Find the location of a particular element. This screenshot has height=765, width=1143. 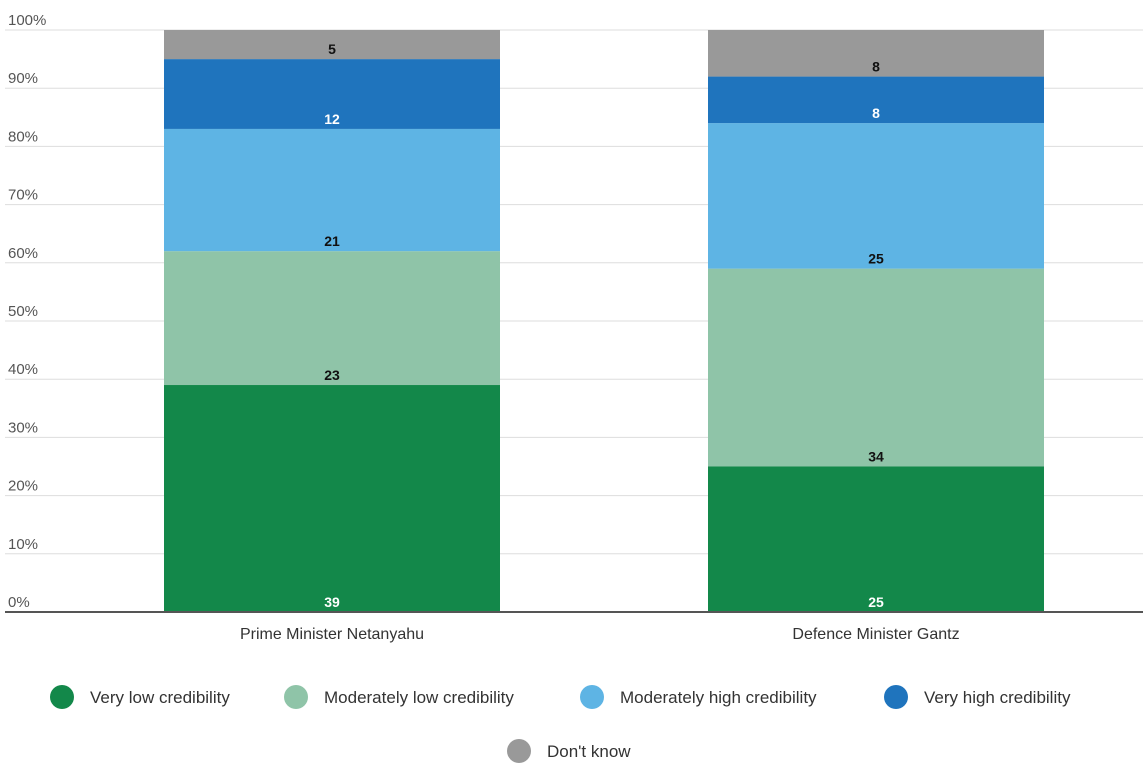

data-label: 5 is located at coordinates (332, 49).